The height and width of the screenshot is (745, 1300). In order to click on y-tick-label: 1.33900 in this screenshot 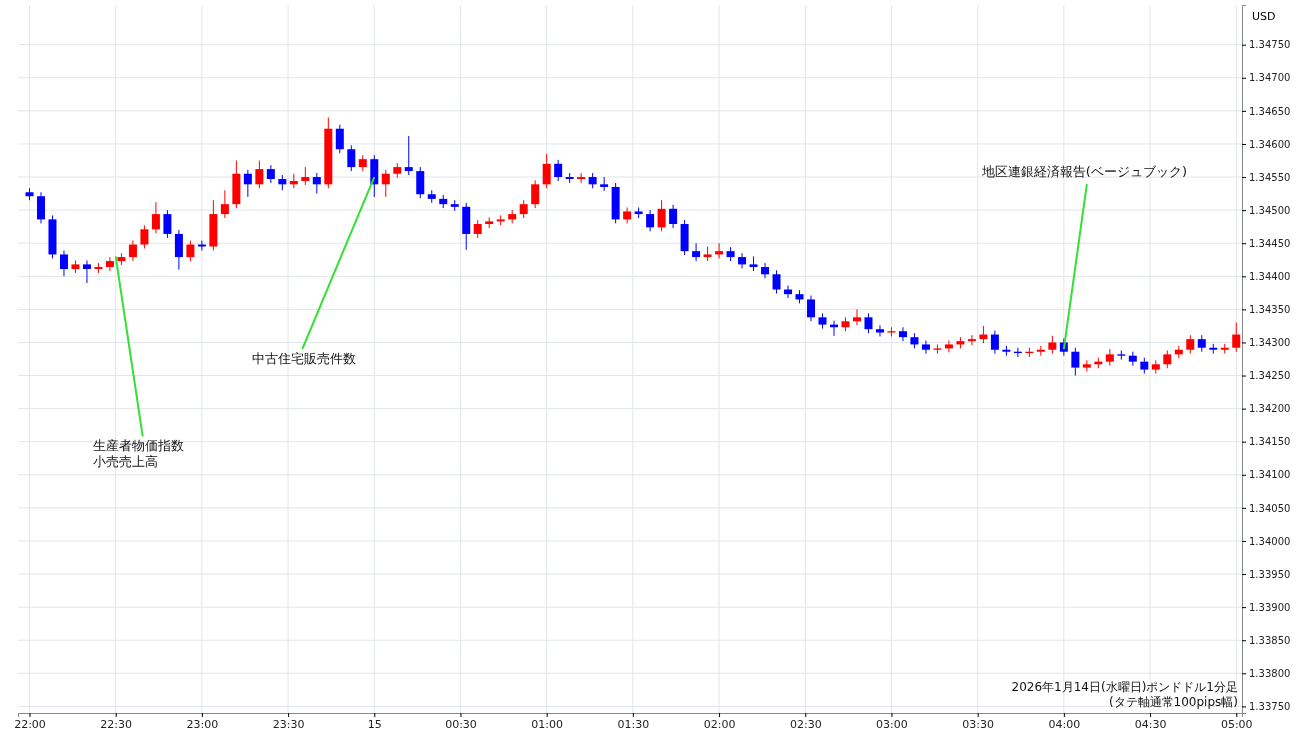, I will do `click(1270, 607)`.